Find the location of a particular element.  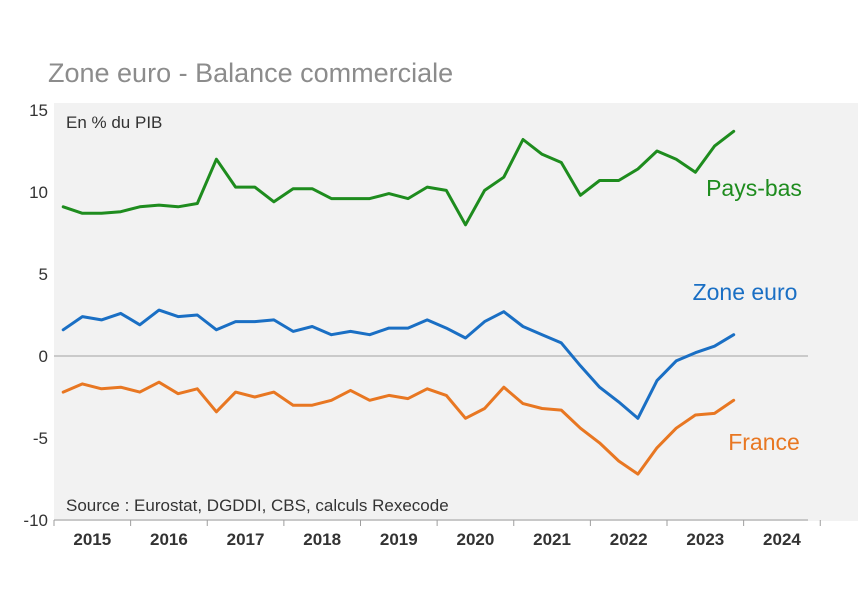

series-line-zone-euro is located at coordinates (398, 364).